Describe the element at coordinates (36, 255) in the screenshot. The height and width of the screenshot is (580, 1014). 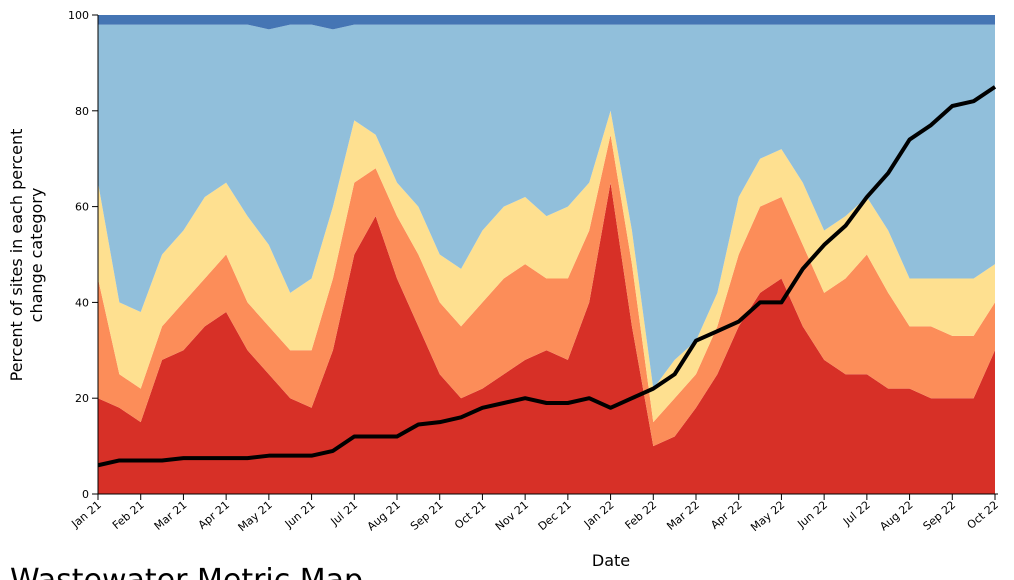
I see `y-axis-label: change category` at that location.